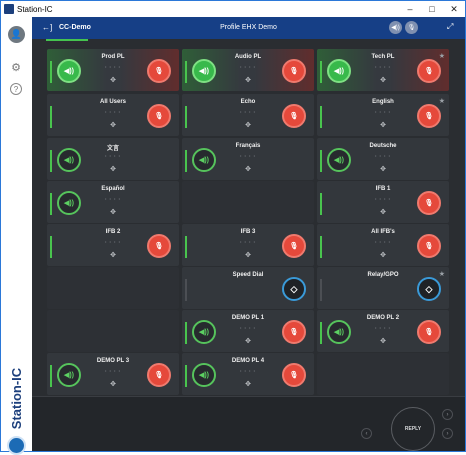 The image size is (466, 455). What do you see at coordinates (16, 89) in the screenshot?
I see `help-icon: ?` at bounding box center [16, 89].